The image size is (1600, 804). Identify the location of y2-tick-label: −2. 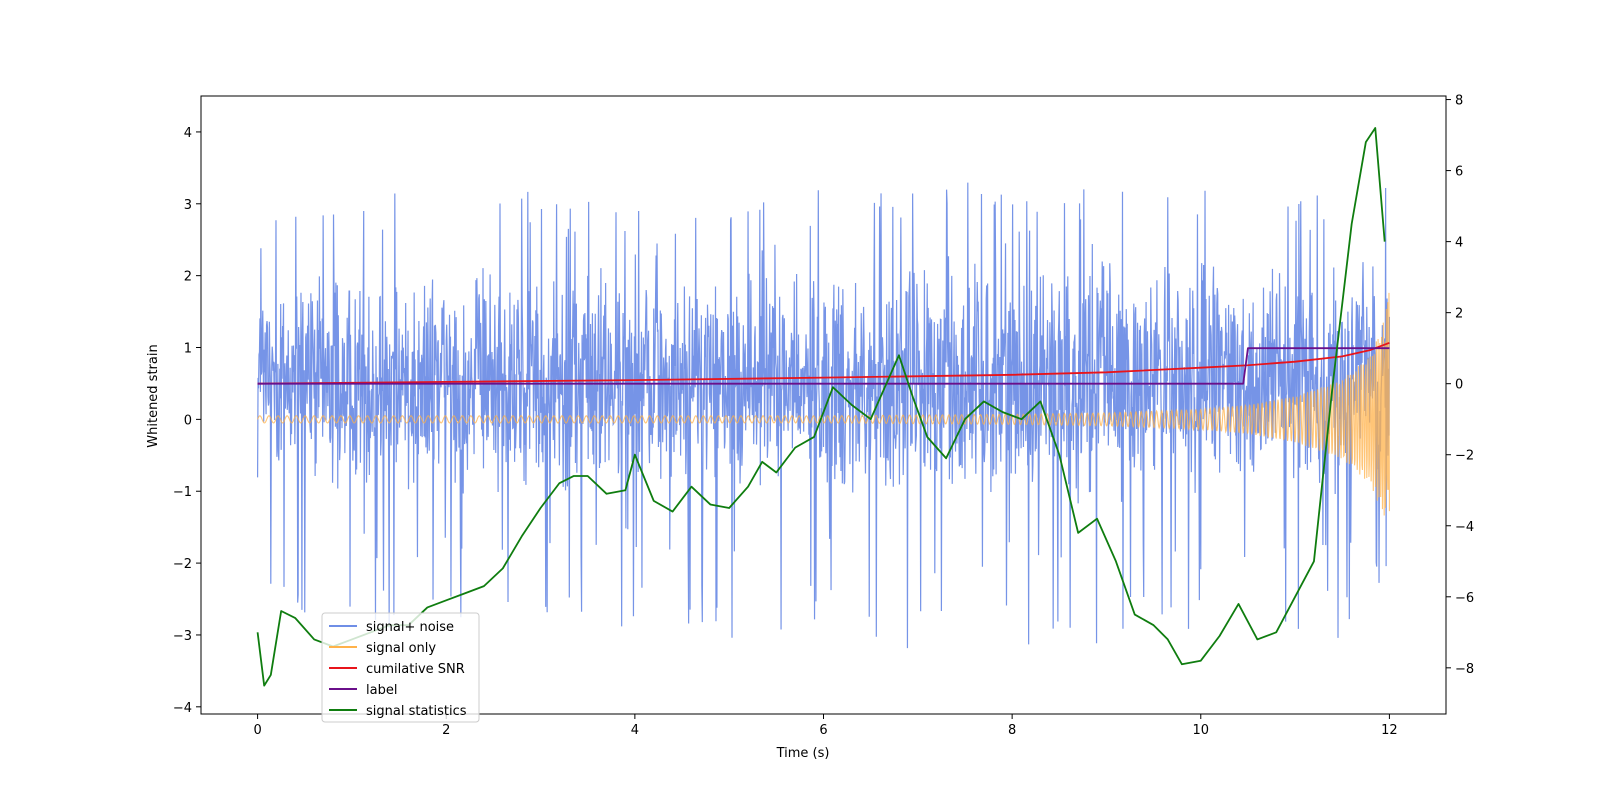
(1464, 456).